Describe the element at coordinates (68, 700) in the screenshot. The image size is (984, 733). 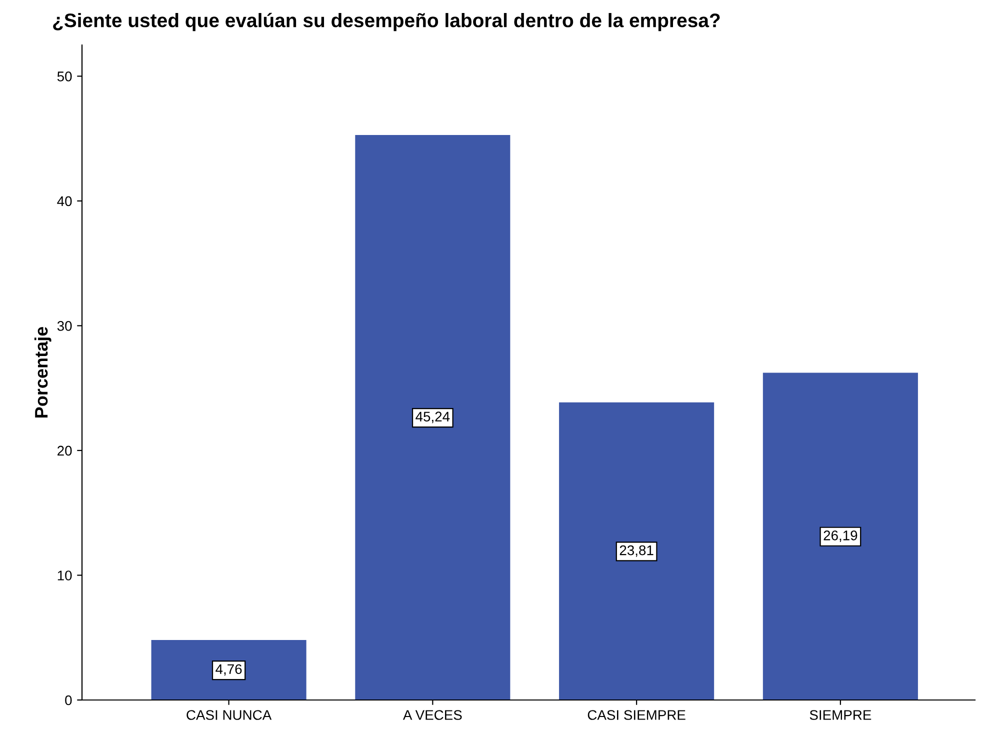
I see `y-tick-label: 0` at that location.